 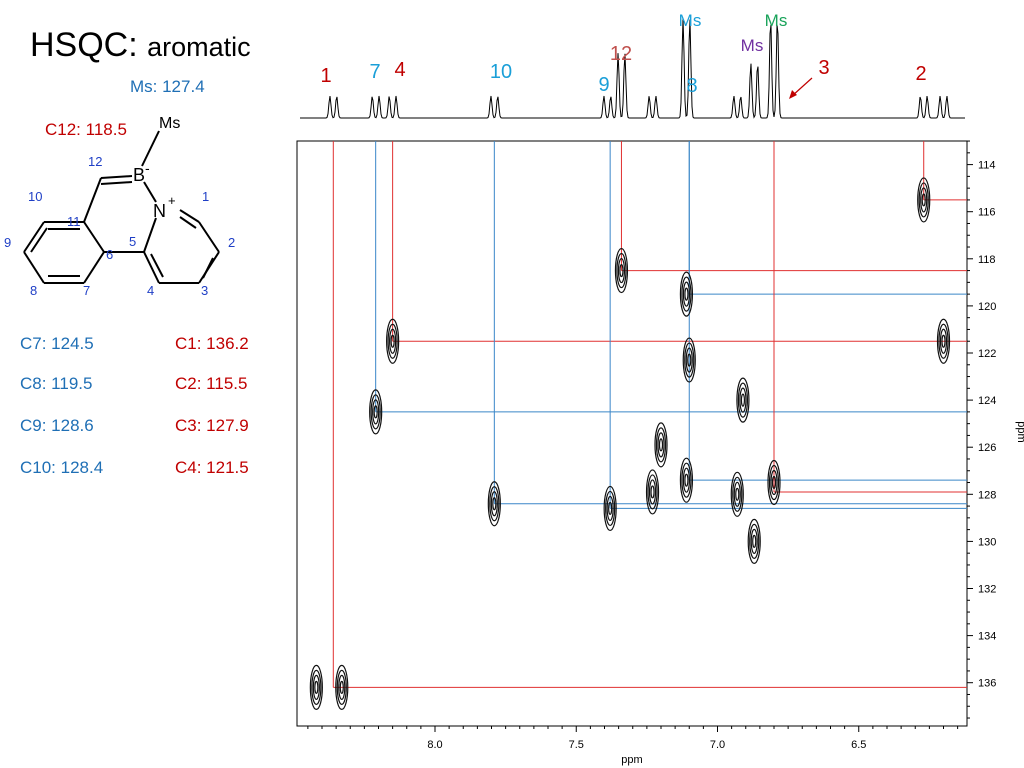 I want to click on atom-n: N, so click(x=159, y=211).